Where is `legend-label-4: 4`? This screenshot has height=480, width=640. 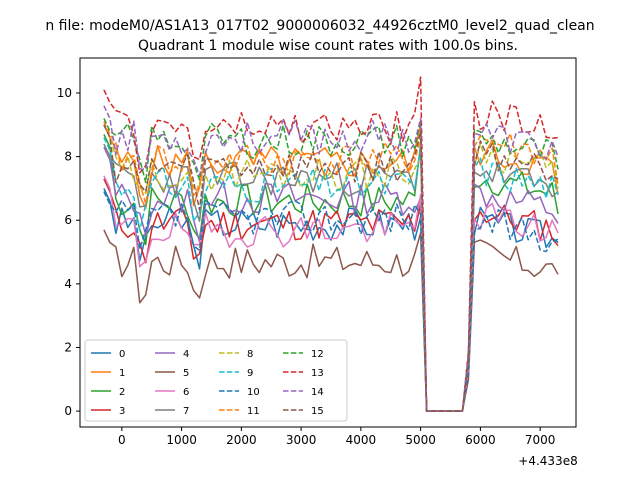
legend-label-4: 4 is located at coordinates (186, 354).